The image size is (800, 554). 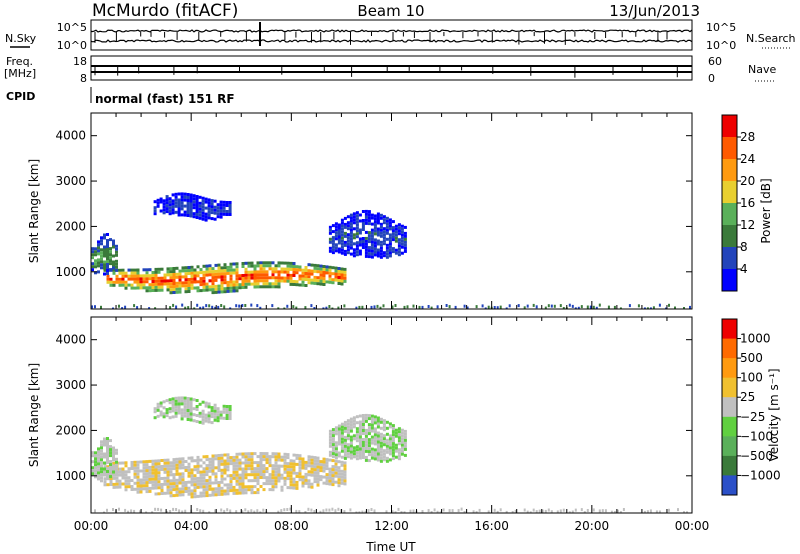 What do you see at coordinates (72, 45) in the screenshot?
I see `noise-tick-left-bottom: 10^0` at bounding box center [72, 45].